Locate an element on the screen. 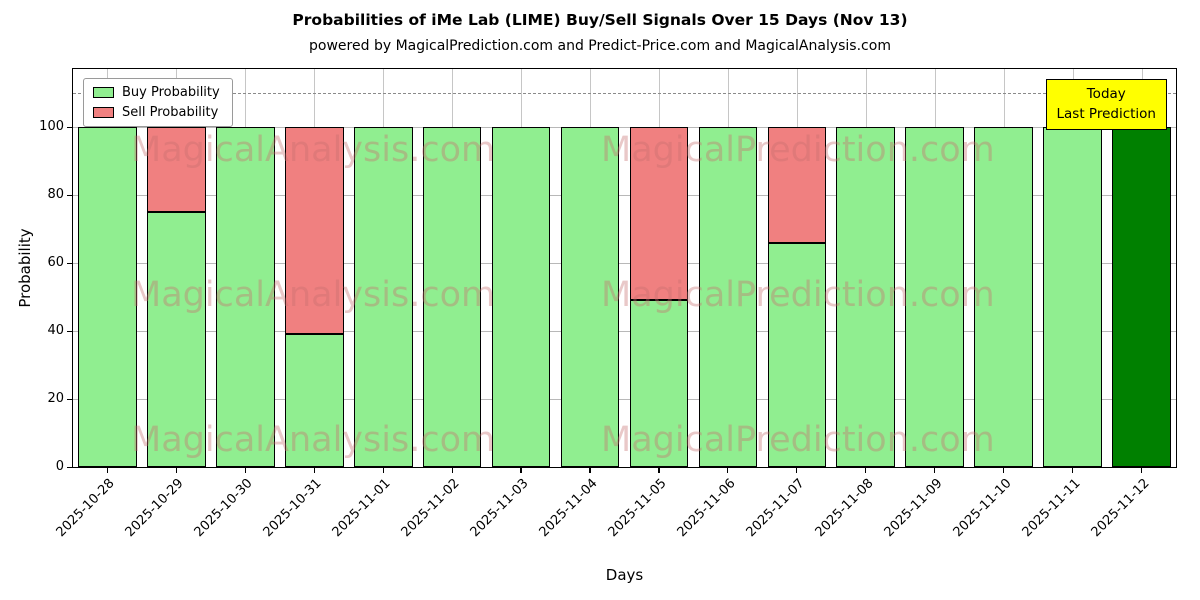 The image size is (1200, 600). legend-item: Buy Probability is located at coordinates (156, 92).